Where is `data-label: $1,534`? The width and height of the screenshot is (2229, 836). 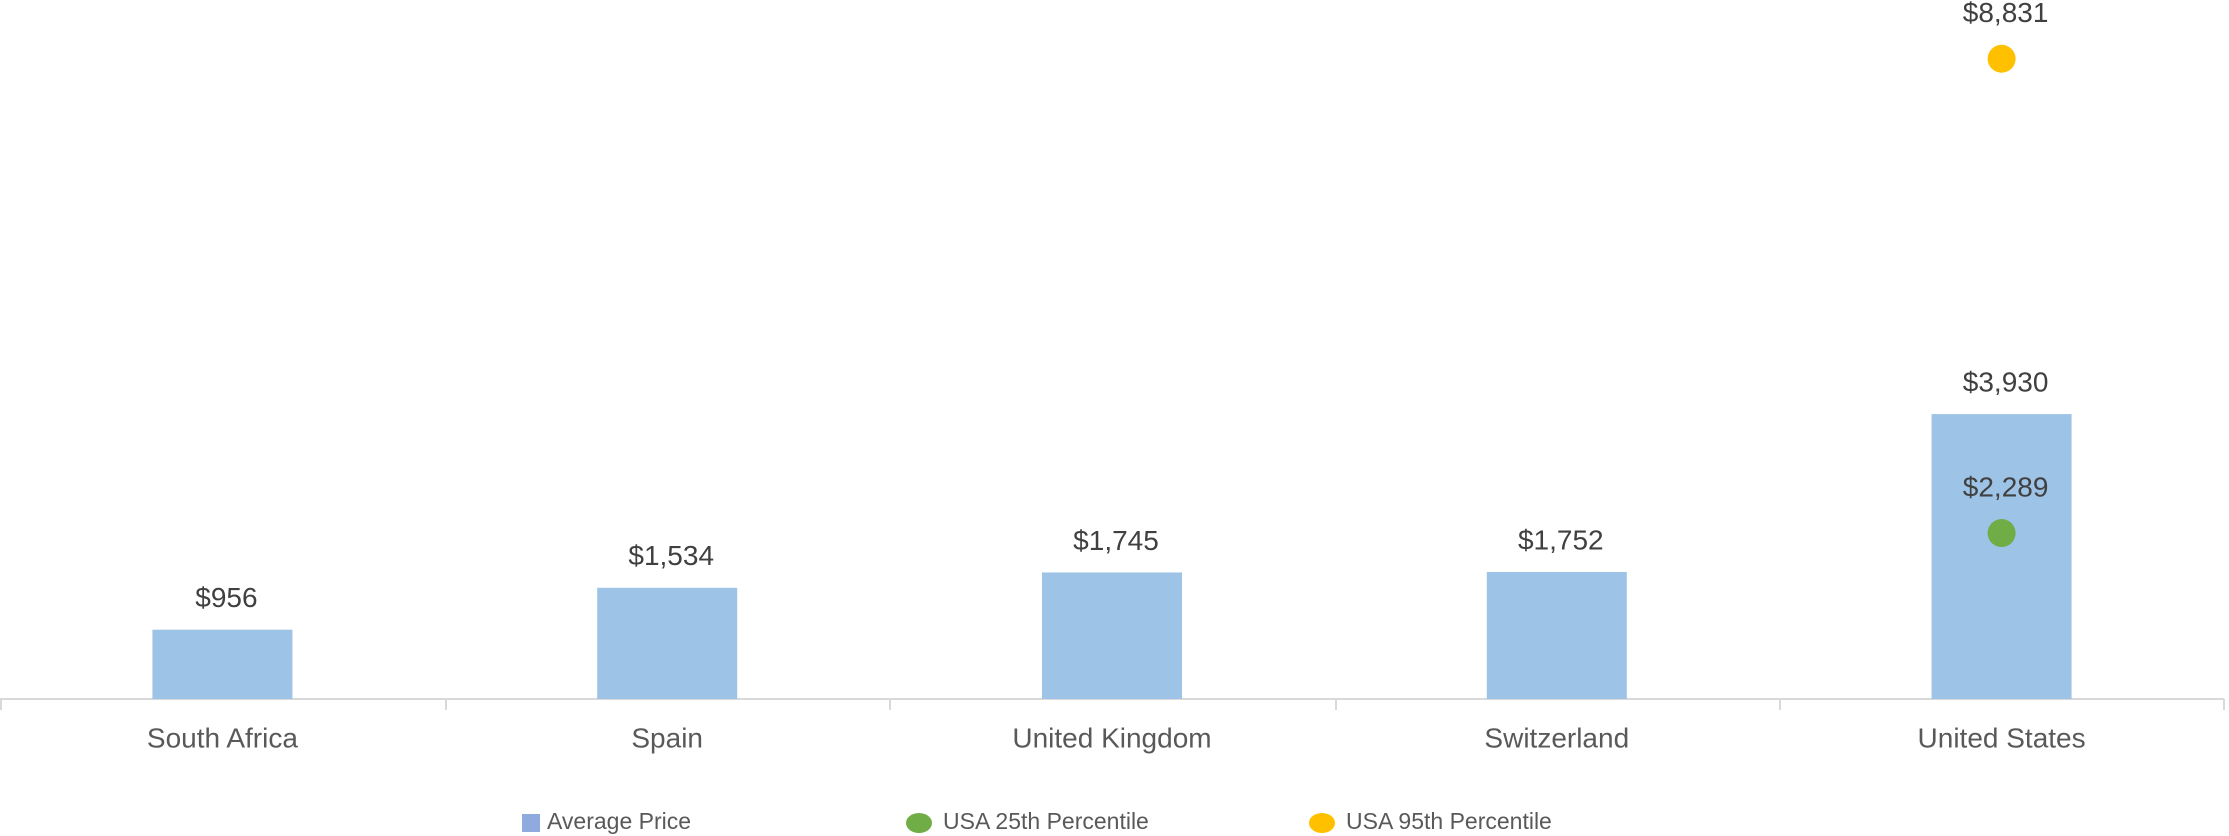
data-label: $1,534 is located at coordinates (671, 555).